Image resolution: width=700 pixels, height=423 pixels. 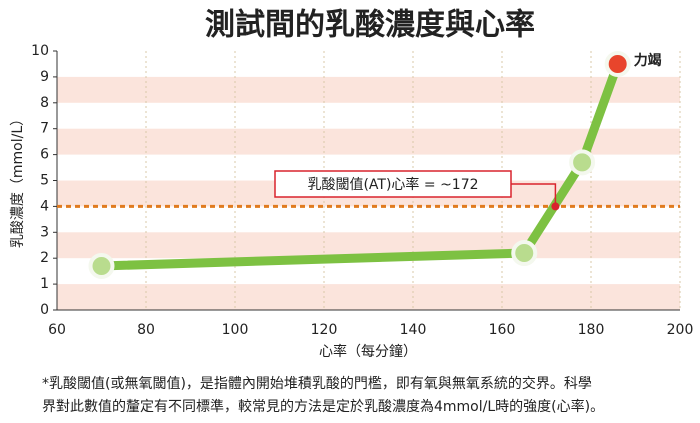 I want to click on x-tick-label: 200, so click(x=680, y=330).